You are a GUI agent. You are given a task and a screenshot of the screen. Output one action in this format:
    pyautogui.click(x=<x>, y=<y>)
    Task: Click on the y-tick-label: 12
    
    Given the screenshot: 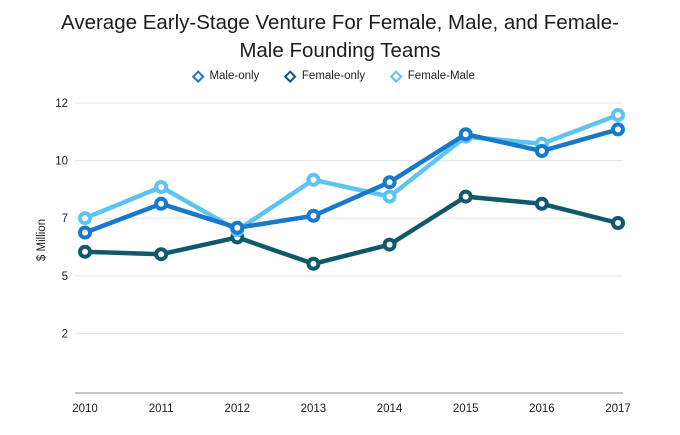 What is the action you would take?
    pyautogui.click(x=61, y=104)
    